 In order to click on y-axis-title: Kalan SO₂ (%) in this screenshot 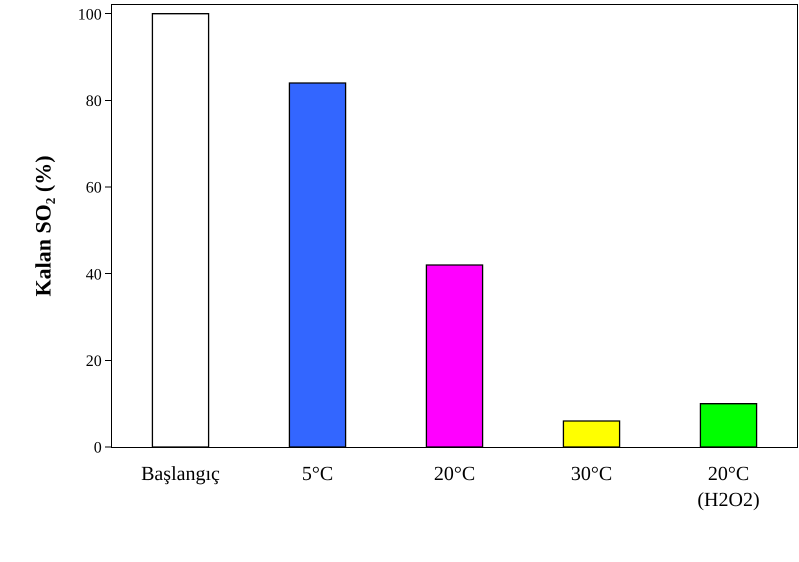, I will do `click(43, 226)`.